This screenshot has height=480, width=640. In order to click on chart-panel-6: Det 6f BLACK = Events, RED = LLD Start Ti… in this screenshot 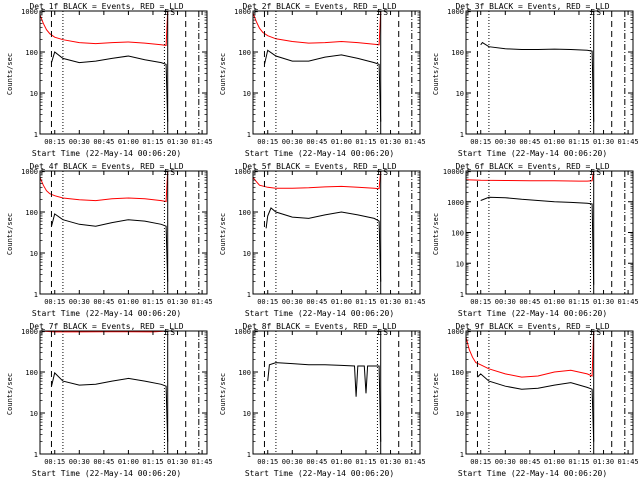, I will do `click(532, 240)`.